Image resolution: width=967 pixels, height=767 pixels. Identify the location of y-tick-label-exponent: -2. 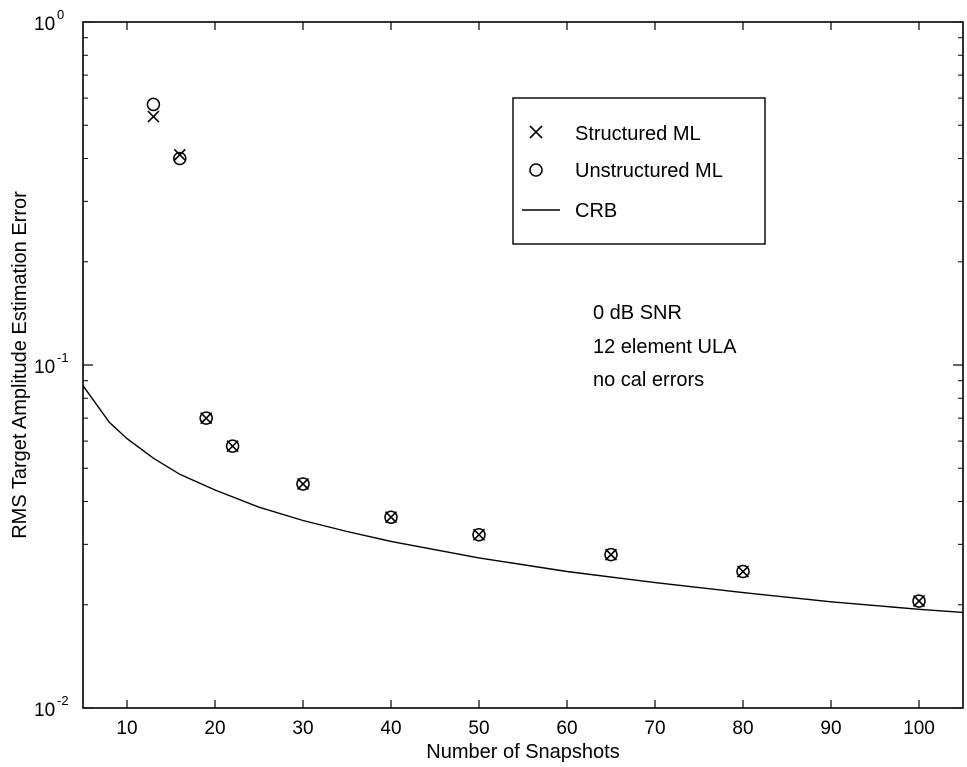
(63, 700).